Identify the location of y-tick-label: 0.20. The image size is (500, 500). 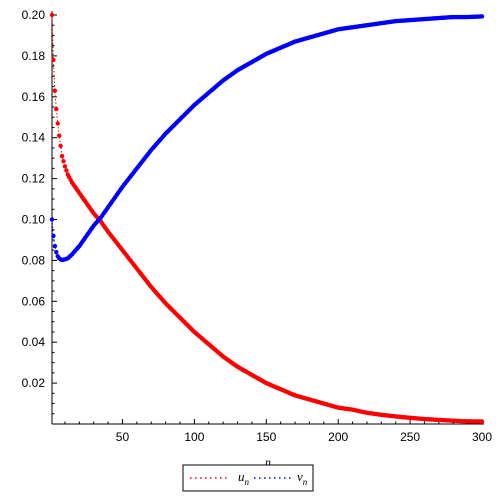
(34, 15).